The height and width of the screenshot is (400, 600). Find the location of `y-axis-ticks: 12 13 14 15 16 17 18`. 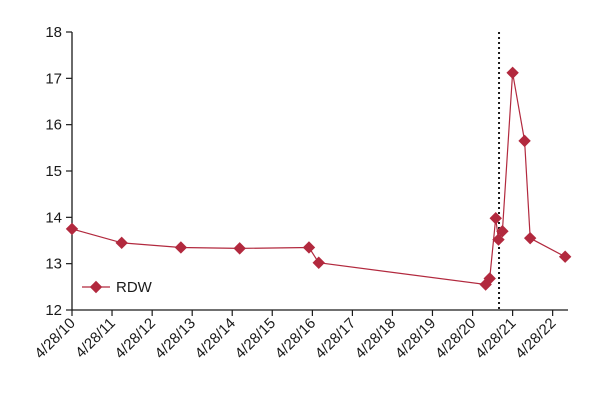

y-axis-ticks: 12 13 14 15 16 17 18 is located at coordinates (58, 171).